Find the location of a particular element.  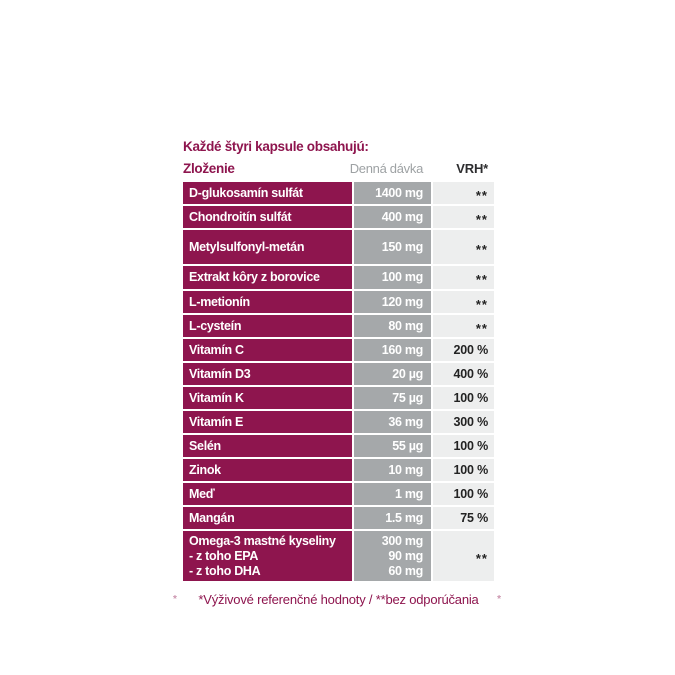

table-row: Mangán 1.5 mg 75 % is located at coordinates (338, 518).